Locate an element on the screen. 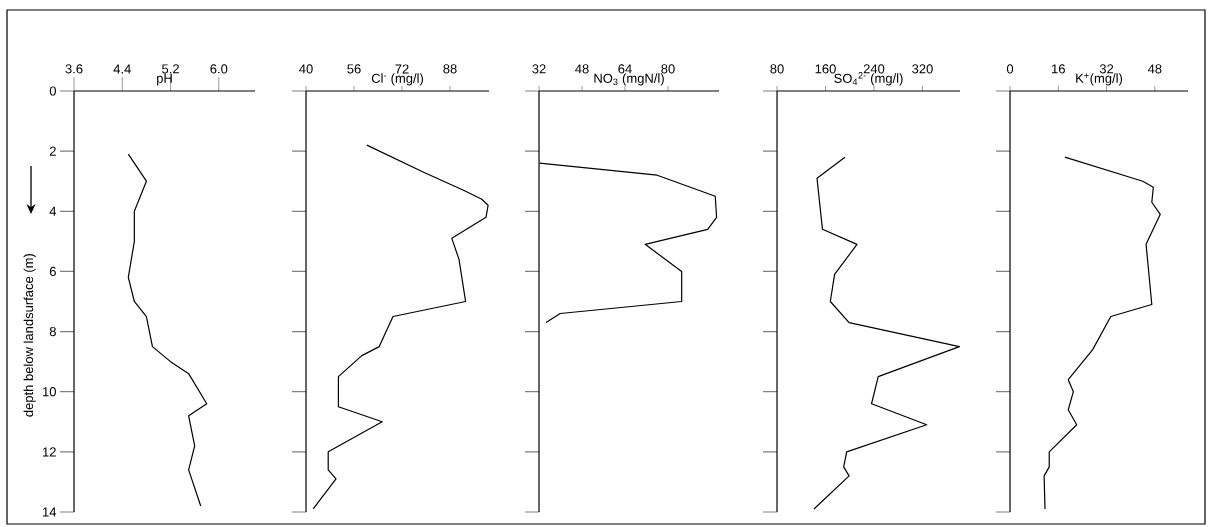 This screenshot has width=1211, height=527. x-tick-label: 240 is located at coordinates (874, 69).